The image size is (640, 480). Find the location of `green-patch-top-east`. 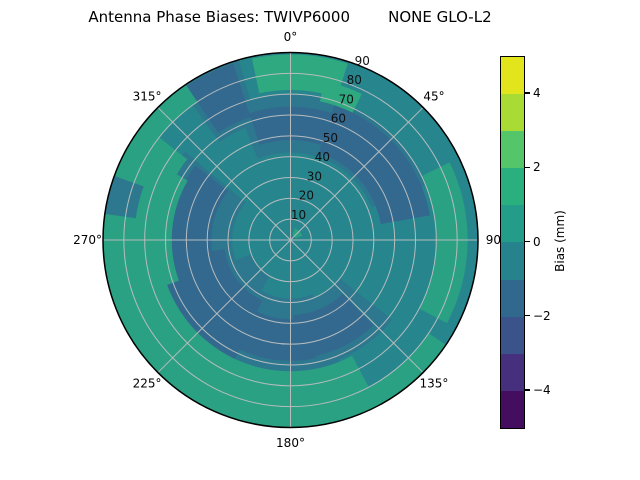

green-patch-top-east is located at coordinates (340, 97).